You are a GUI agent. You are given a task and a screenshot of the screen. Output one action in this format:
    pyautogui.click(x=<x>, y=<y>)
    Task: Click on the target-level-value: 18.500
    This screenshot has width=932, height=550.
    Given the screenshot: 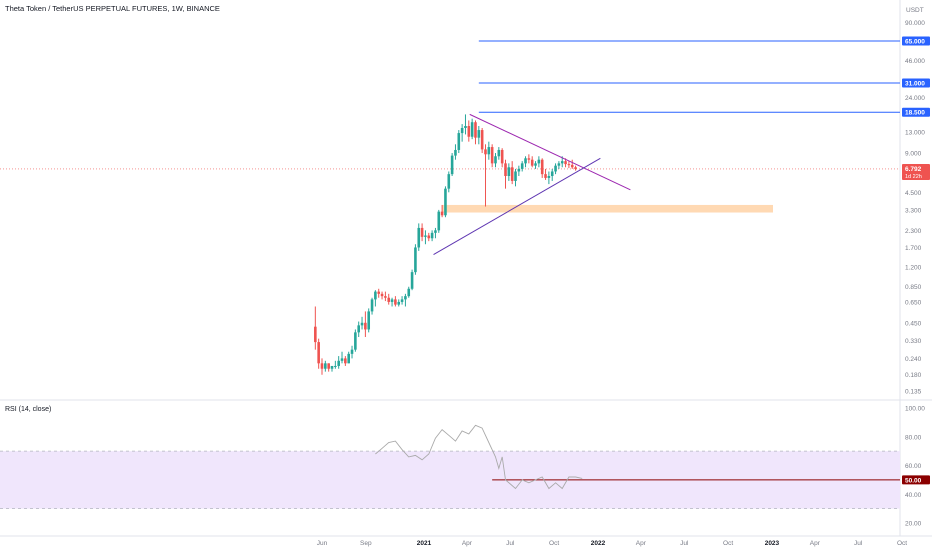 What is the action you would take?
    pyautogui.click(x=915, y=113)
    